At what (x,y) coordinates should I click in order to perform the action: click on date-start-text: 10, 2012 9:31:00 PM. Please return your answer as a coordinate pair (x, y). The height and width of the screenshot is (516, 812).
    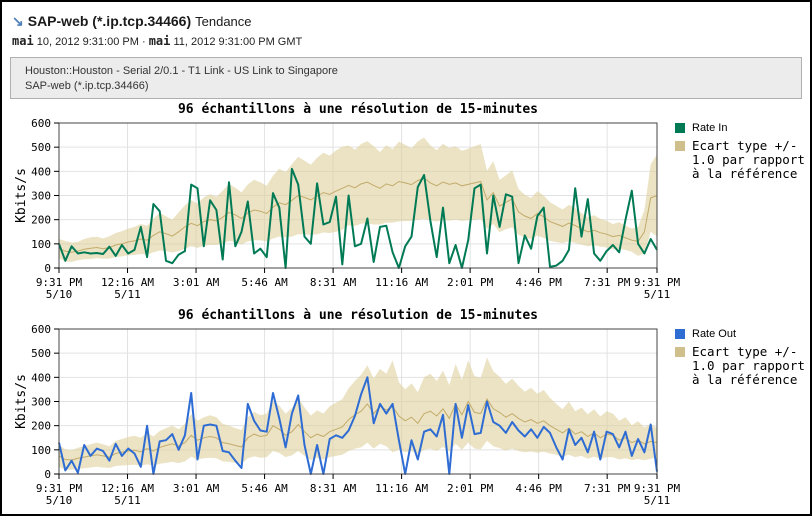
    Looking at the image, I should click on (87, 42).